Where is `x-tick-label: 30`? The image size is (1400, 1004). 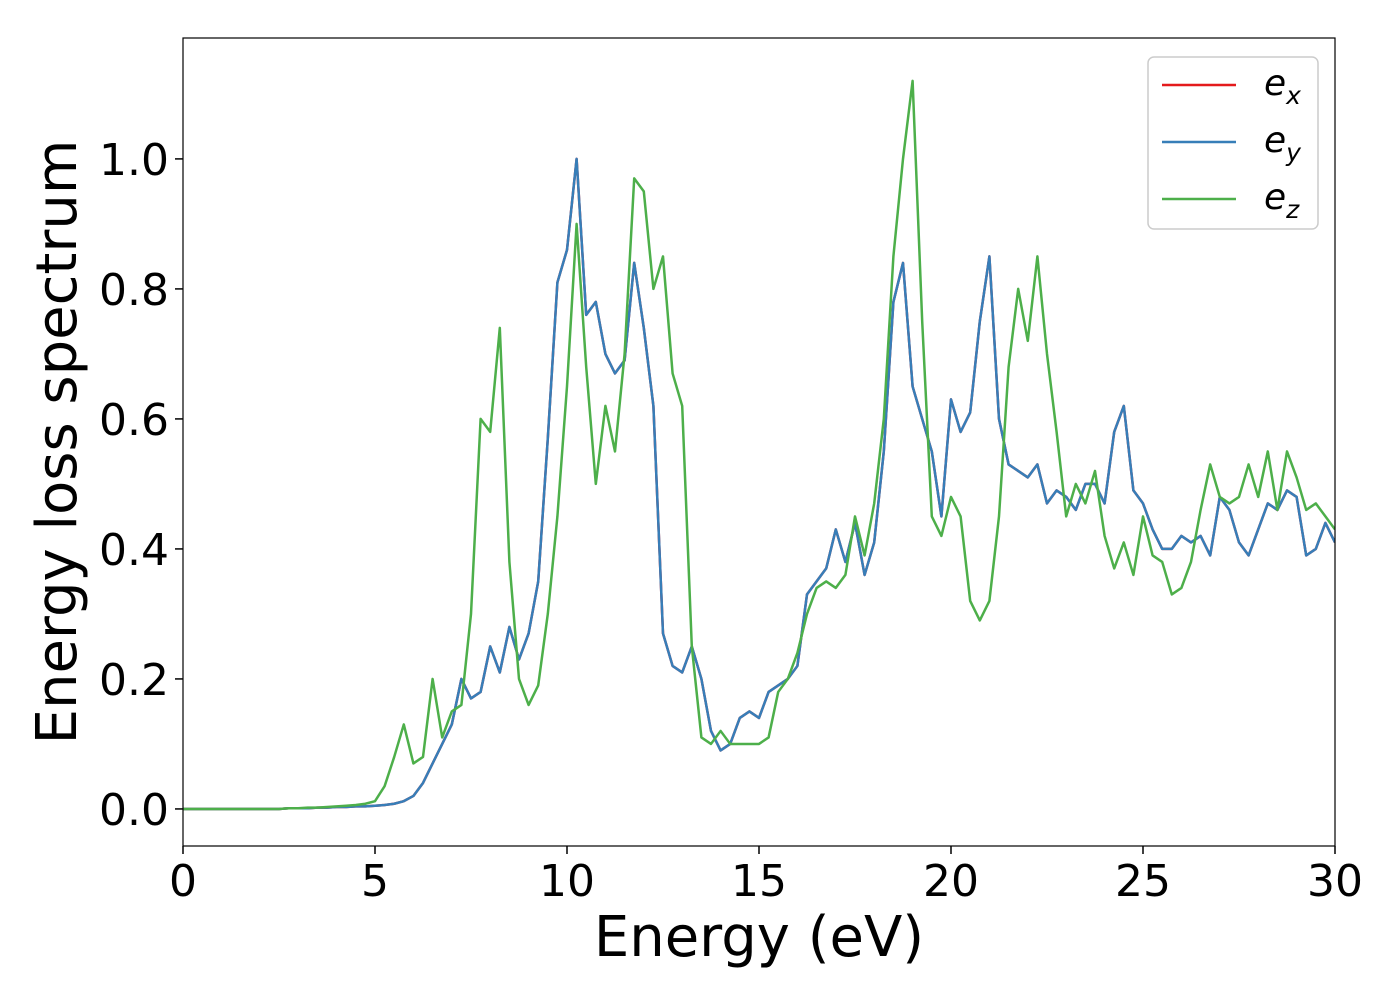 x-tick-label: 30 is located at coordinates (1335, 881).